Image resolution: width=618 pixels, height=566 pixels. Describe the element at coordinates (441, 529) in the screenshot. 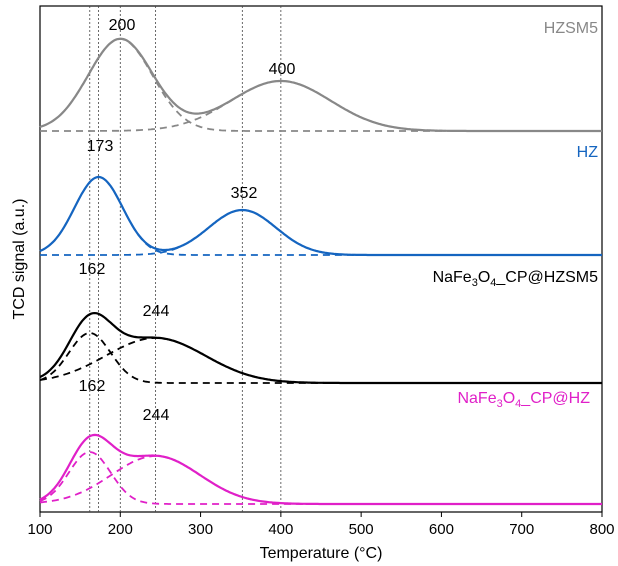

I see `x-tick-label-600: 600` at that location.